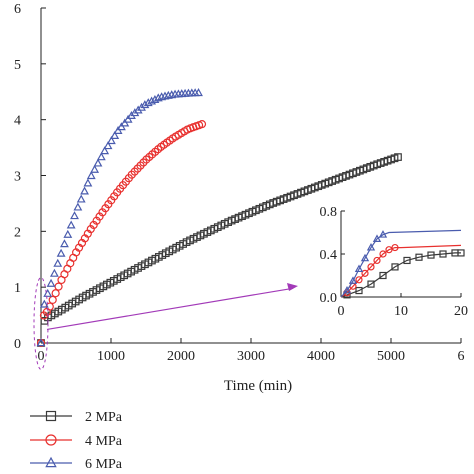 This screenshot has height=474, width=474. Describe the element at coordinates (104, 417) in the screenshot. I see `legend-label: 2 MPa` at that location.